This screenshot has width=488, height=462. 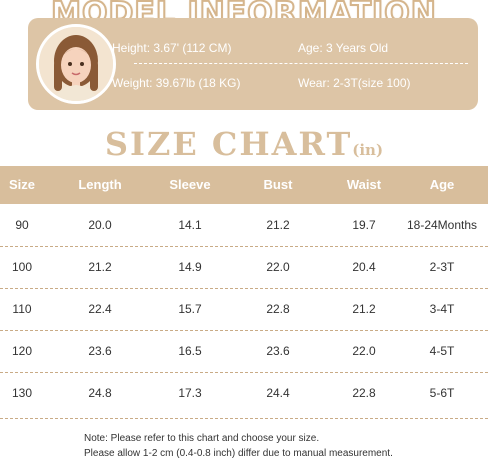 What do you see at coordinates (100, 267) in the screenshot?
I see `cell-length: 21.2` at bounding box center [100, 267].